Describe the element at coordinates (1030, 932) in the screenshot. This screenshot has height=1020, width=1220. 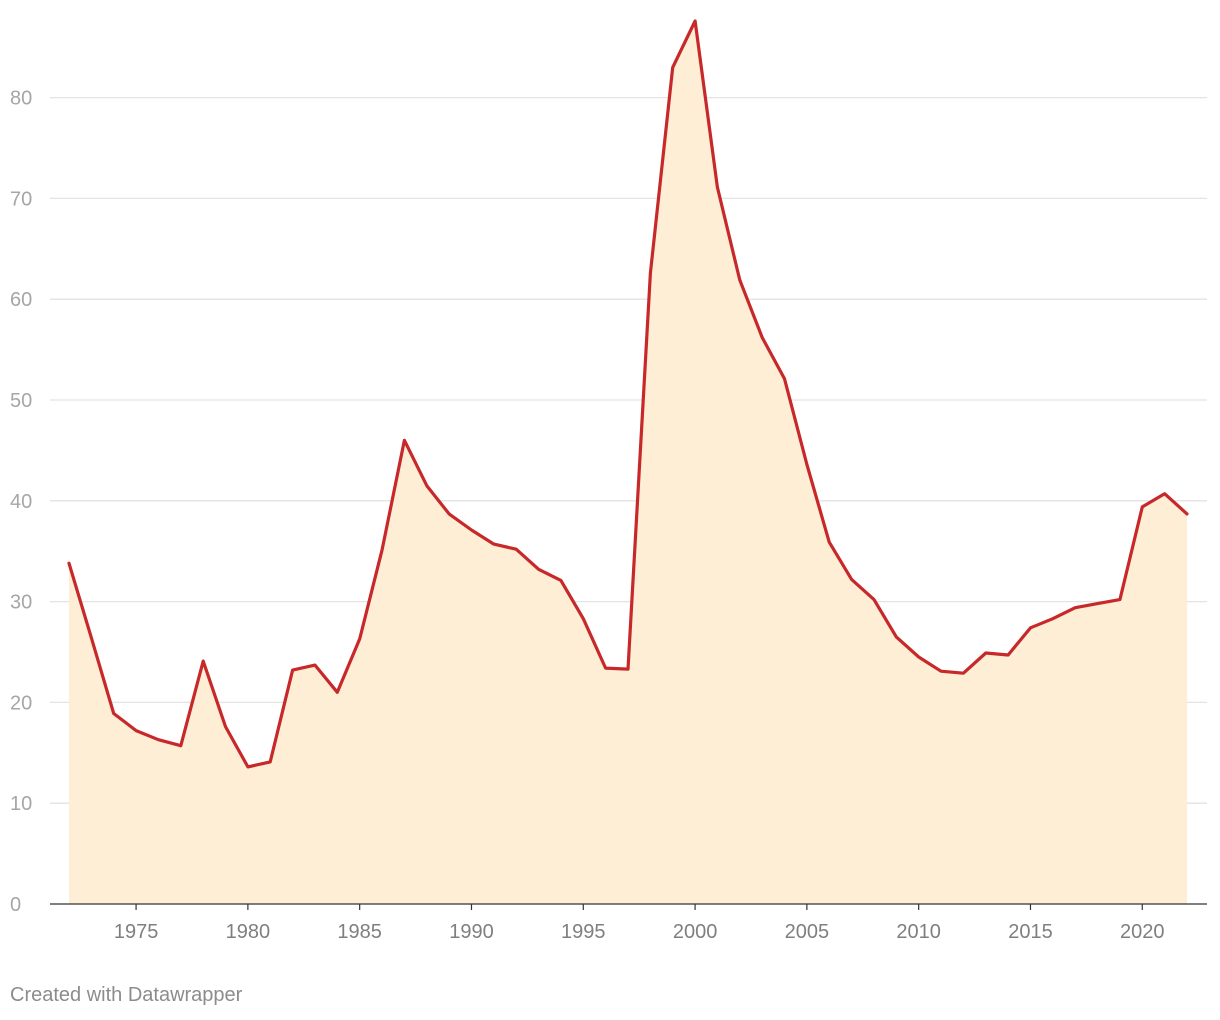
I see `x-tick-label: 2015` at that location.